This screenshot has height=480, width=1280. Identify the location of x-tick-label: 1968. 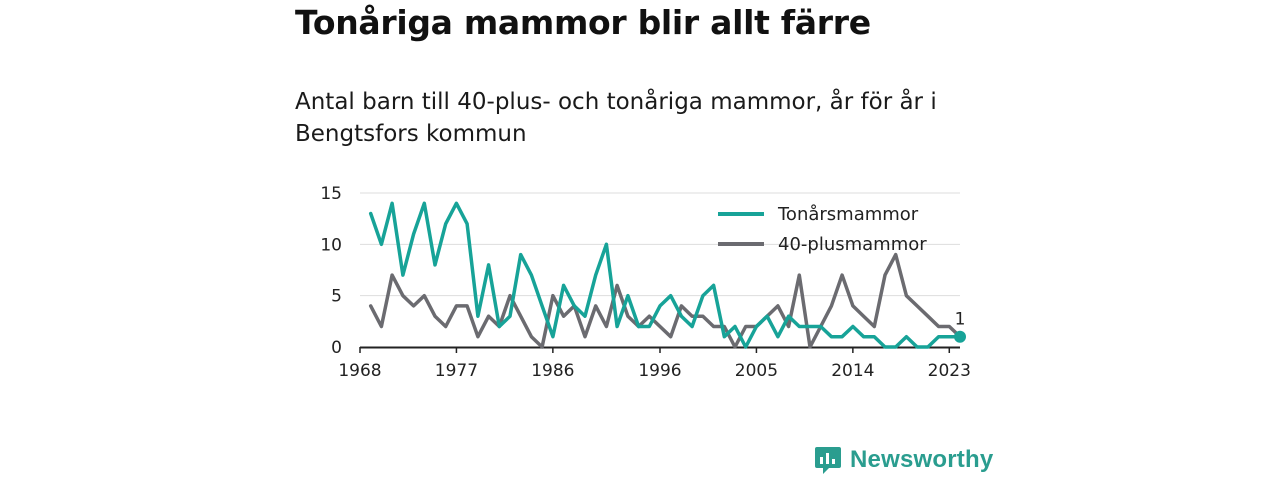
(359, 371).